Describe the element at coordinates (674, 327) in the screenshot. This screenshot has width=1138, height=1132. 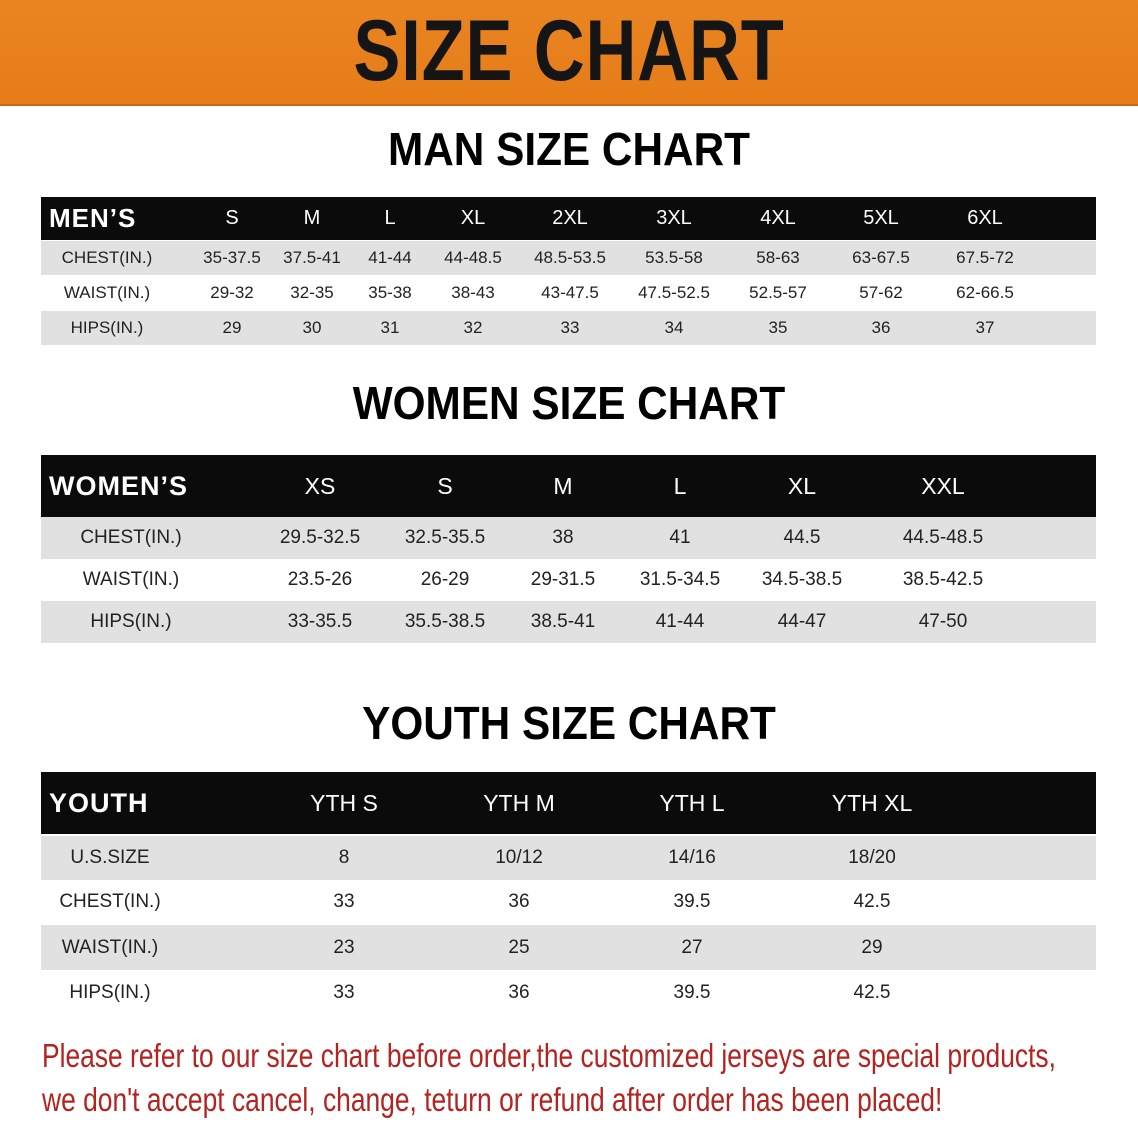
I see `measurement-value: 34` at that location.